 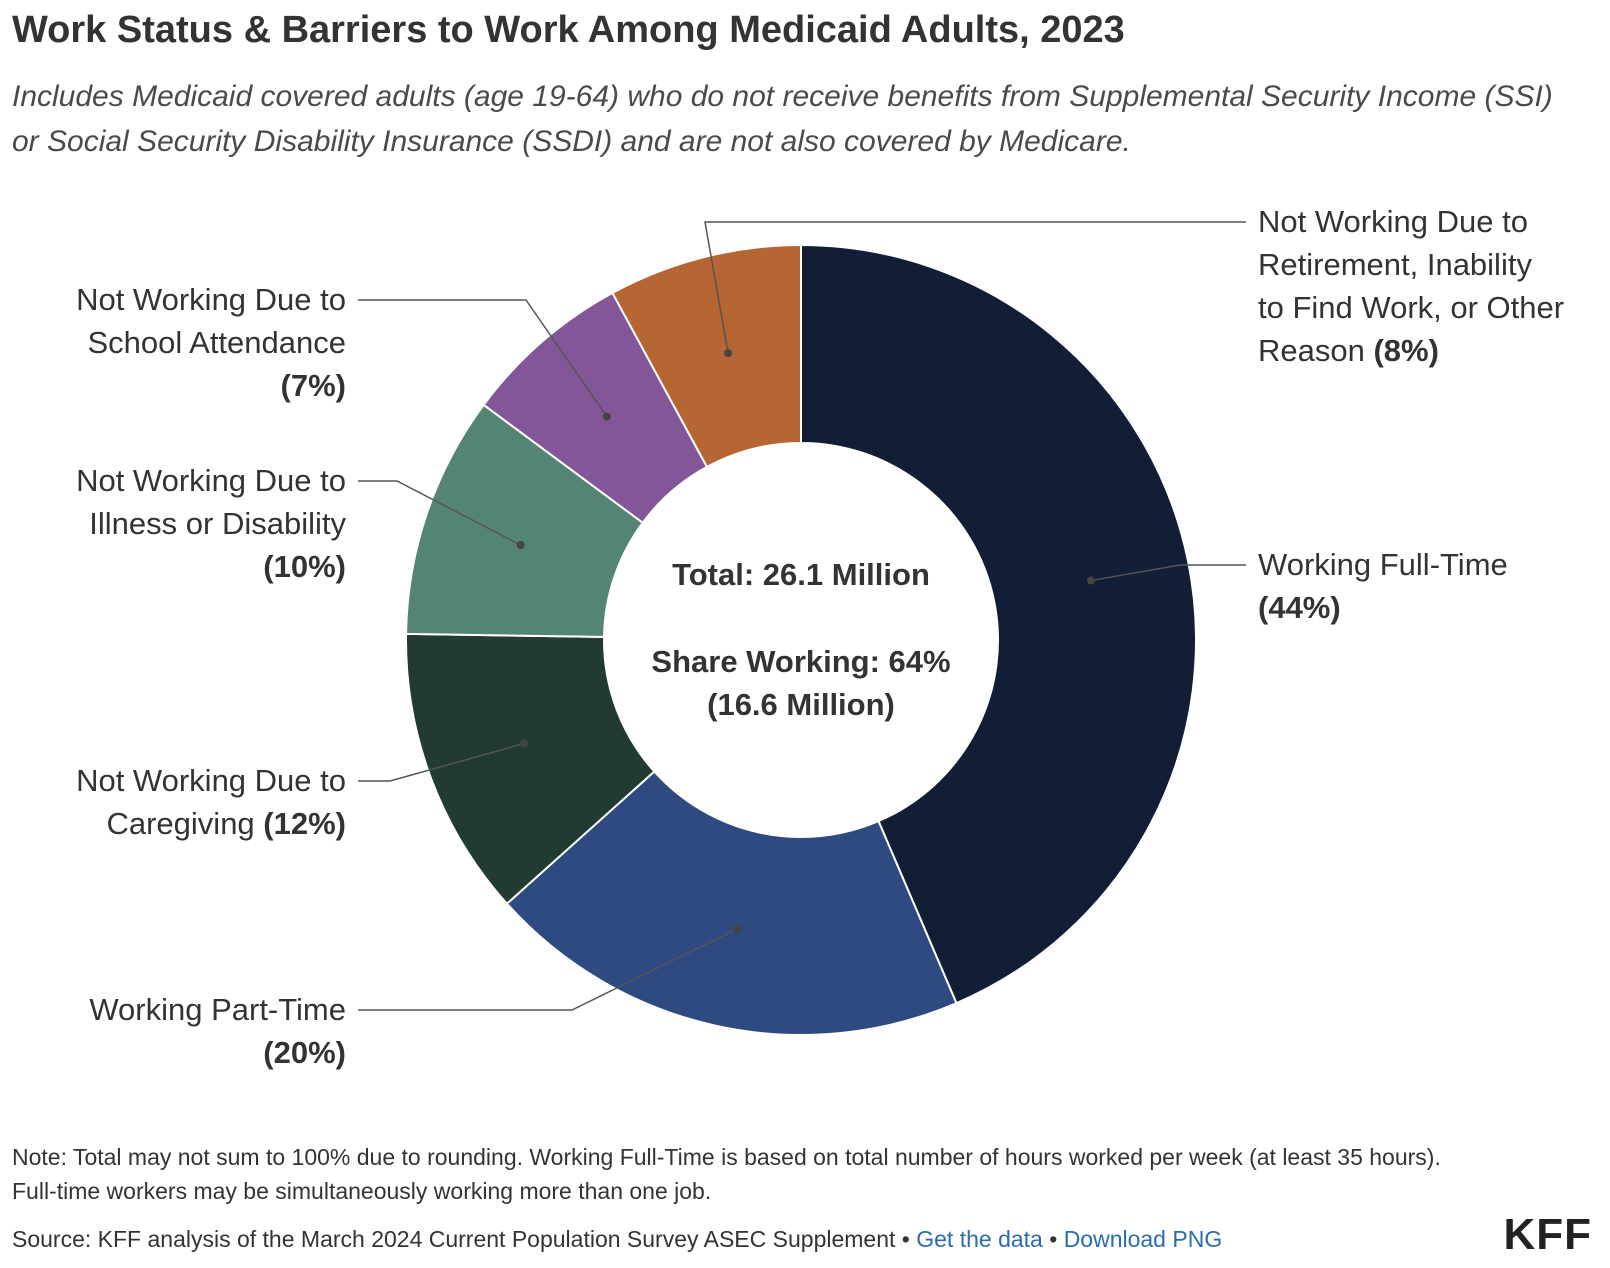 I want to click on leader-line-not-working-due-to-illness-or-disability, so click(x=439, y=513).